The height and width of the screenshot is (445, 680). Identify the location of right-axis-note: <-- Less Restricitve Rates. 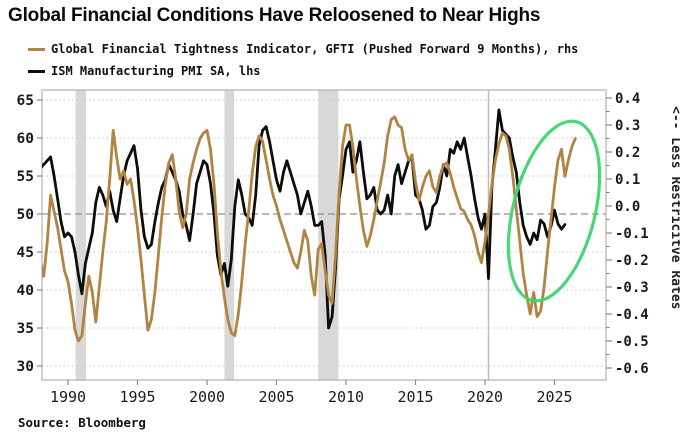
(674, 208).